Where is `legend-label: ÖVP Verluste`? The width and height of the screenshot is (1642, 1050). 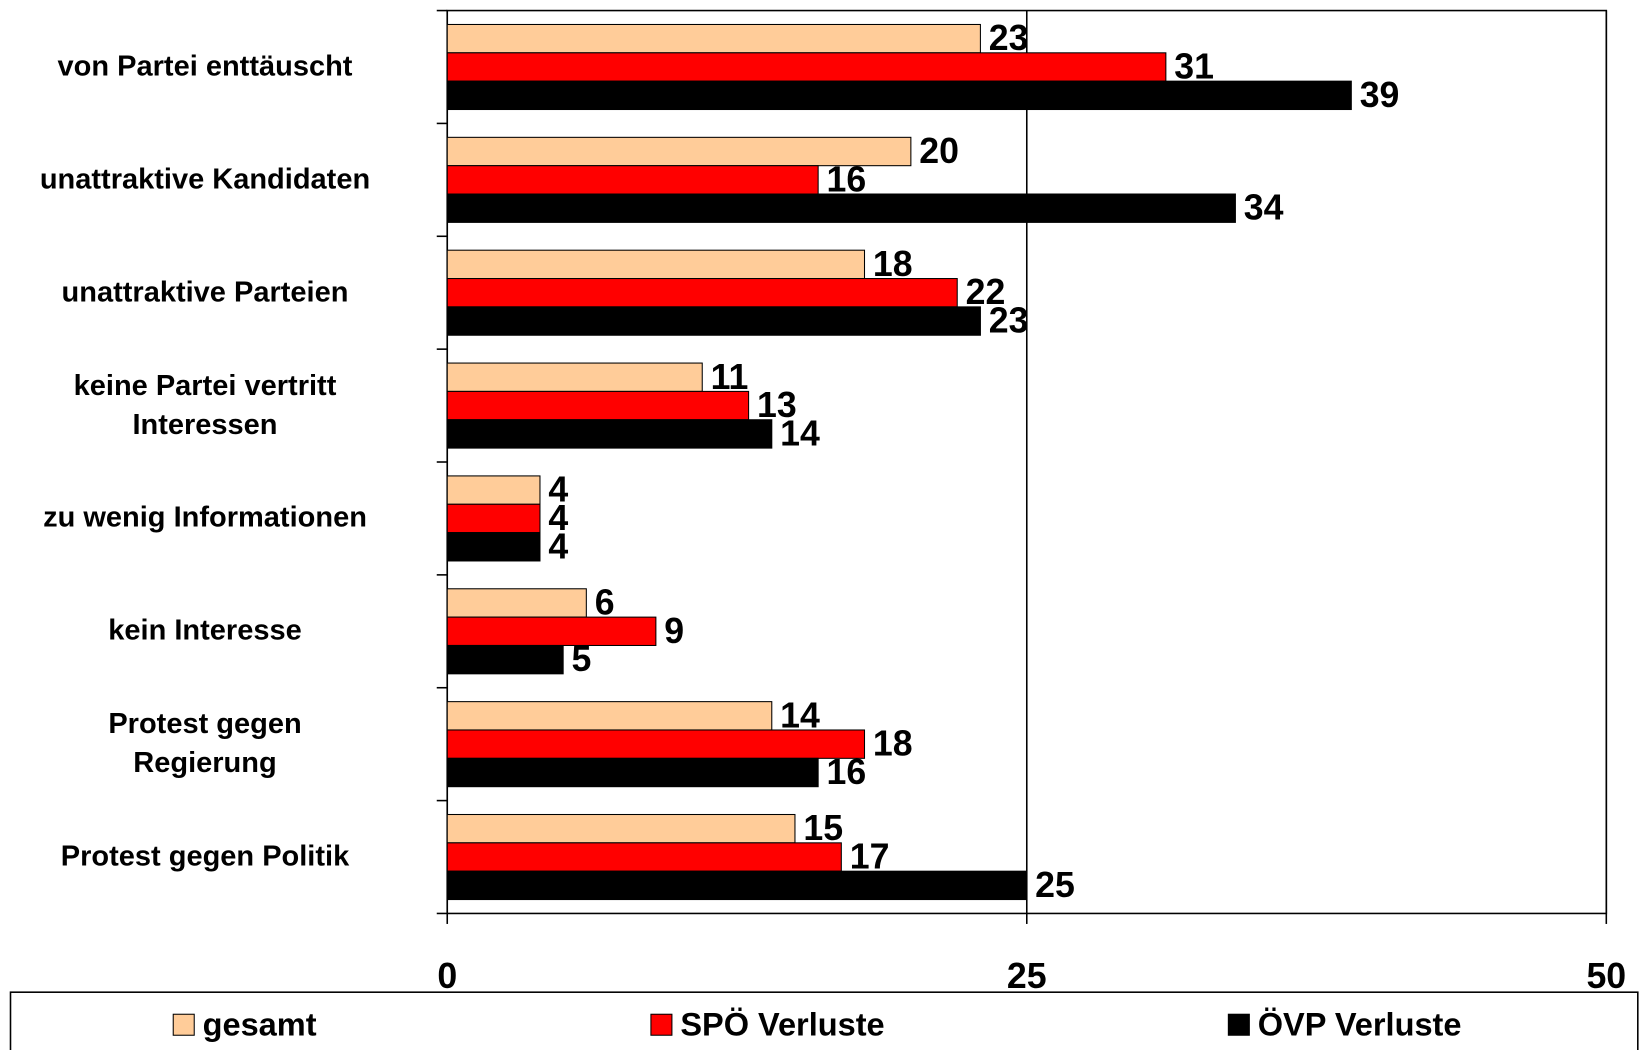 legend-label: ÖVP Verluste is located at coordinates (1360, 1024).